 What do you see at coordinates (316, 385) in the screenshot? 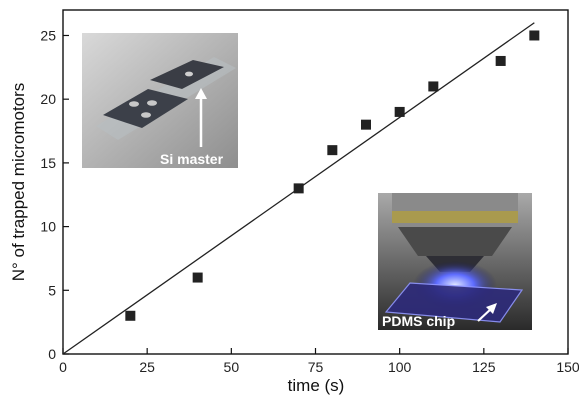
I see `x-axis-title: time (s)` at bounding box center [316, 385].